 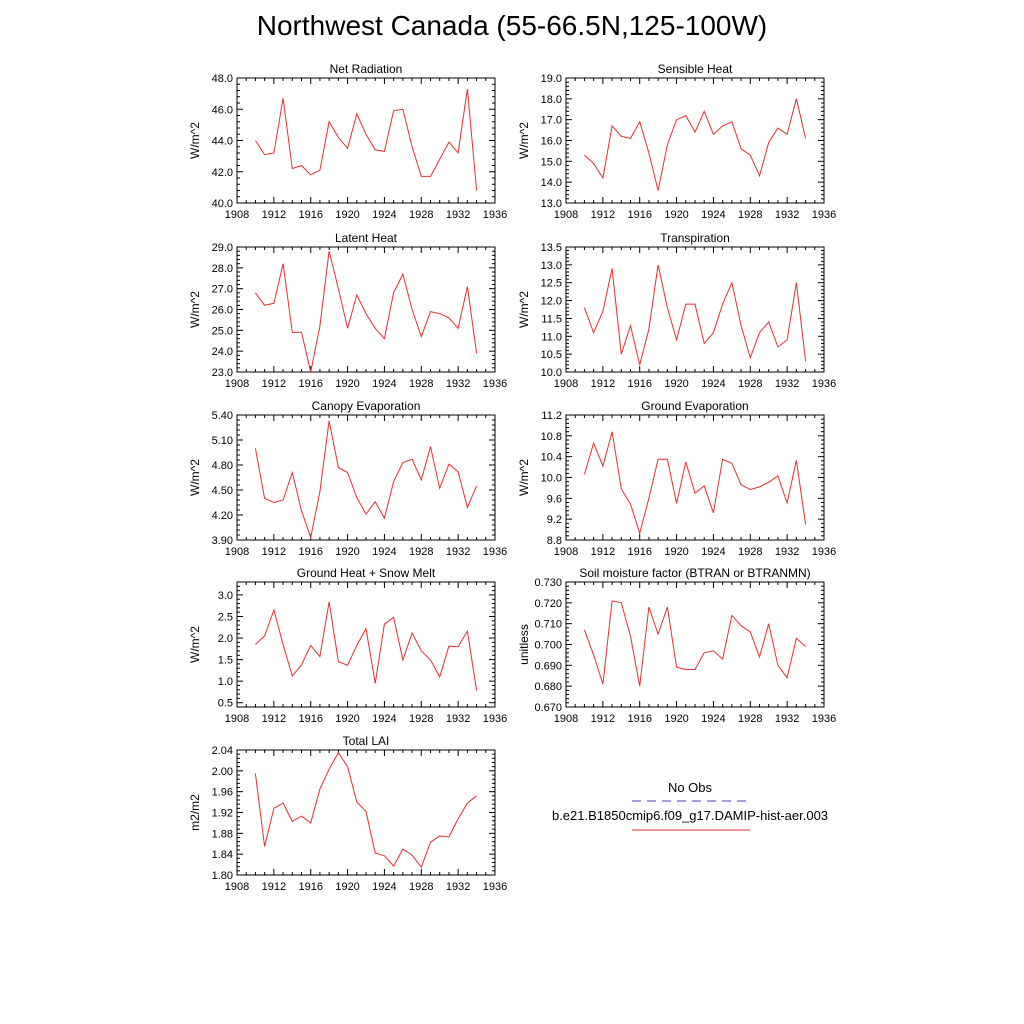 What do you see at coordinates (222, 491) in the screenshot?
I see `y-tick-label: 4.50` at bounding box center [222, 491].